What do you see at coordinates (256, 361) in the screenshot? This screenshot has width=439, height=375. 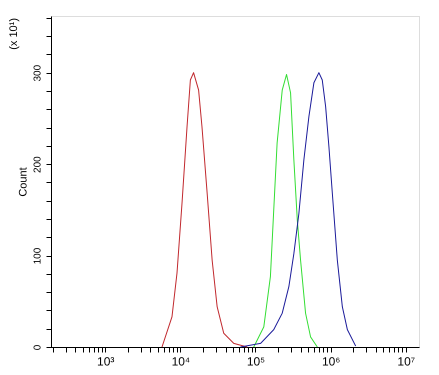 I see `x-tick-label: 10⁵` at bounding box center [256, 361].